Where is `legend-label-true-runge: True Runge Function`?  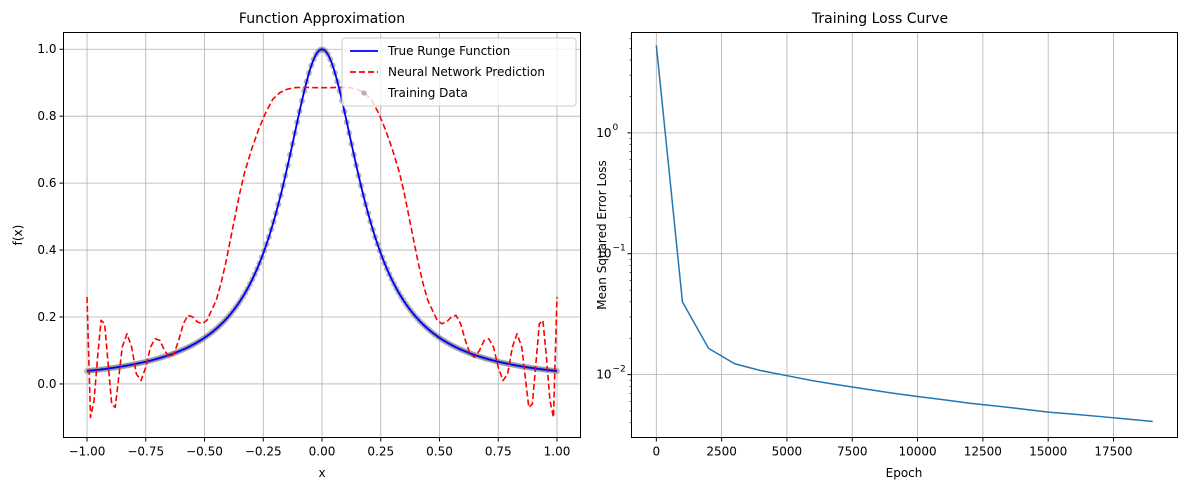 legend-label-true-runge: True Runge Function is located at coordinates (448, 51).